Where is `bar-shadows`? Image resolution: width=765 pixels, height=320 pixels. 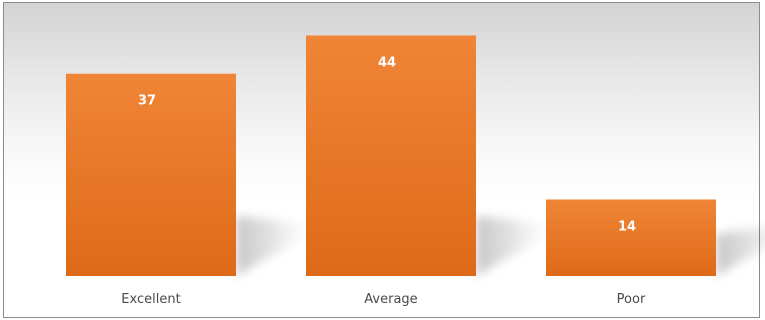 bar-shadows is located at coordinates (500, 246).